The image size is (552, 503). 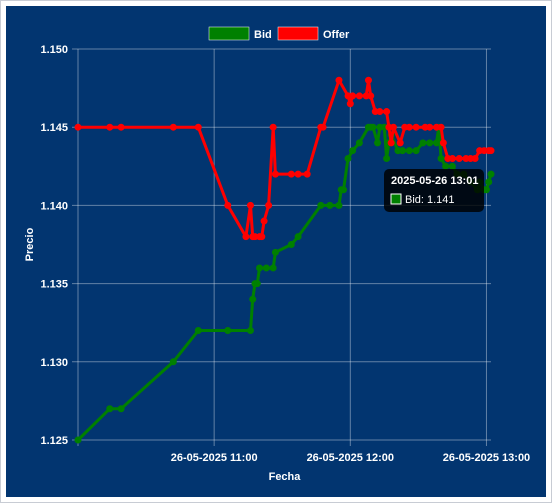 What do you see at coordinates (298, 33) in the screenshot?
I see `legend-swatch-offer` at bounding box center [298, 33].